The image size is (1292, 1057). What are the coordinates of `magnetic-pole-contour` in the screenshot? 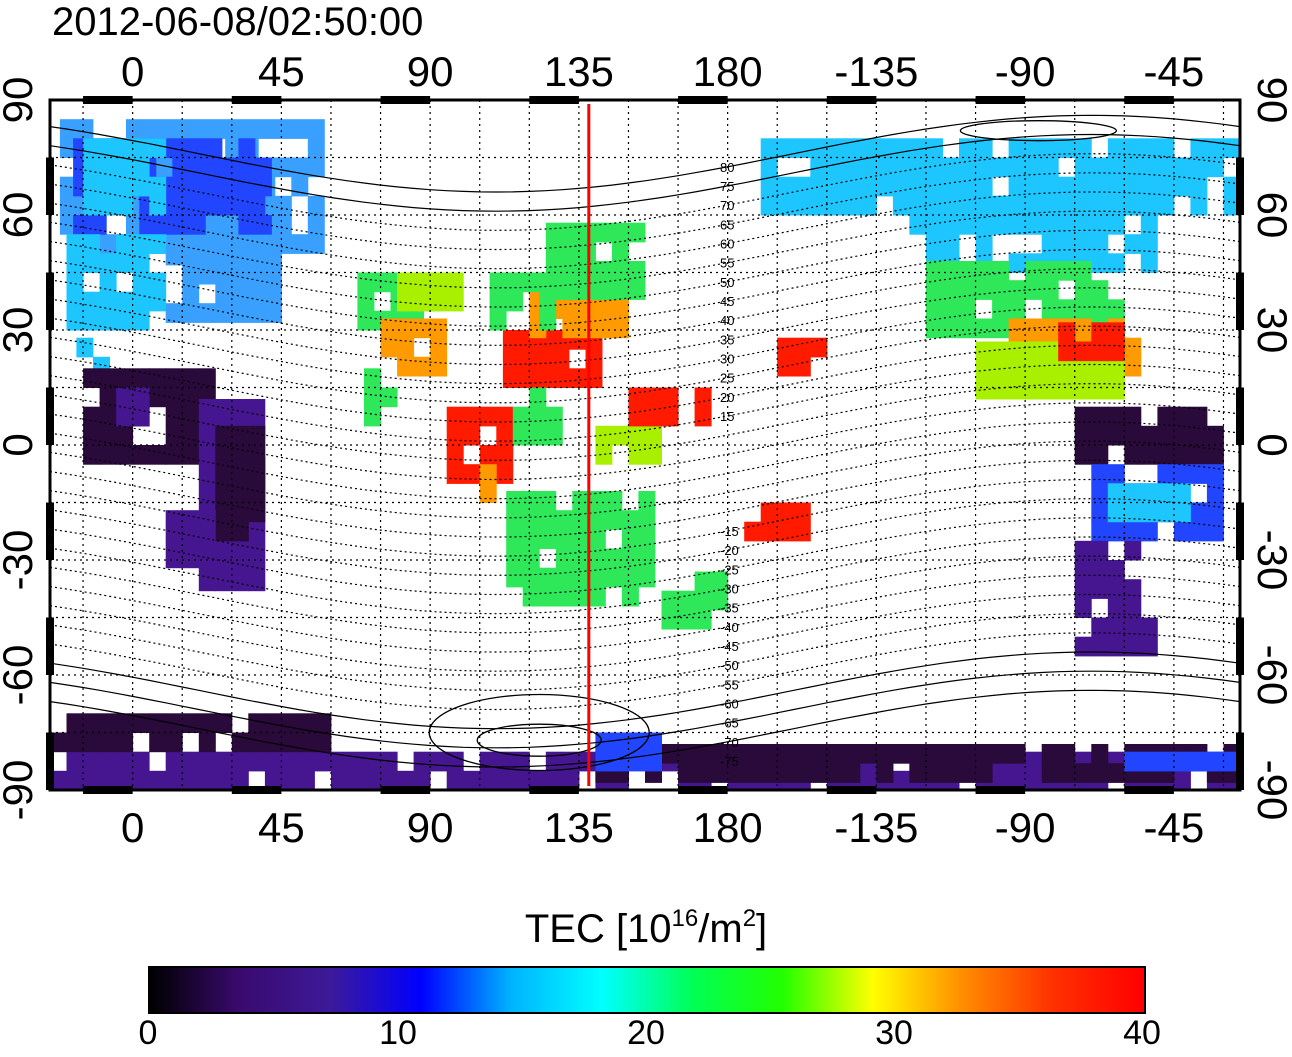 It's located at (539, 740).